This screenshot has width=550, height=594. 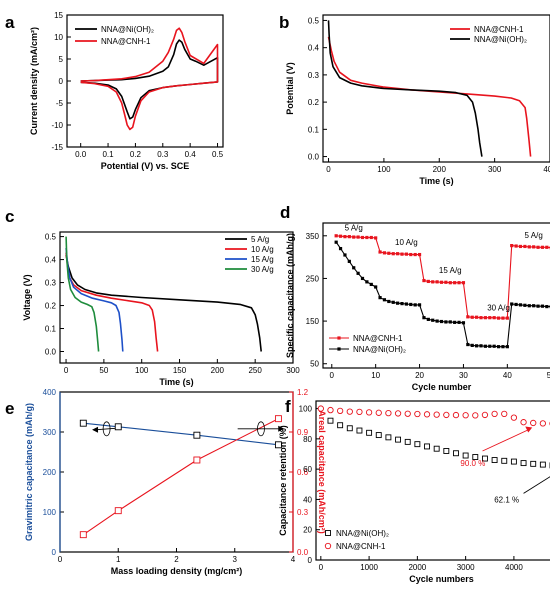 What do you see at coordinates (51, 283) in the screenshot?
I see `y-tick-label: 0.3` at bounding box center [51, 283].